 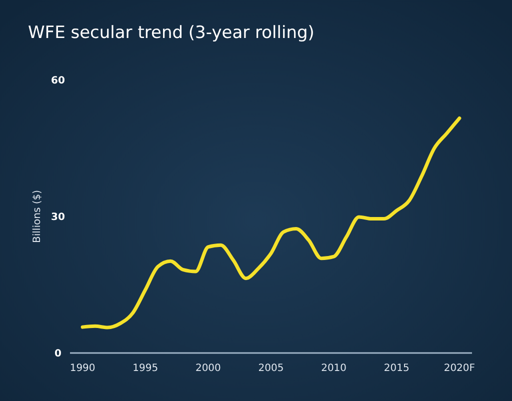 What do you see at coordinates (58, 81) in the screenshot?
I see `y-tick-label: 60` at bounding box center [58, 81].